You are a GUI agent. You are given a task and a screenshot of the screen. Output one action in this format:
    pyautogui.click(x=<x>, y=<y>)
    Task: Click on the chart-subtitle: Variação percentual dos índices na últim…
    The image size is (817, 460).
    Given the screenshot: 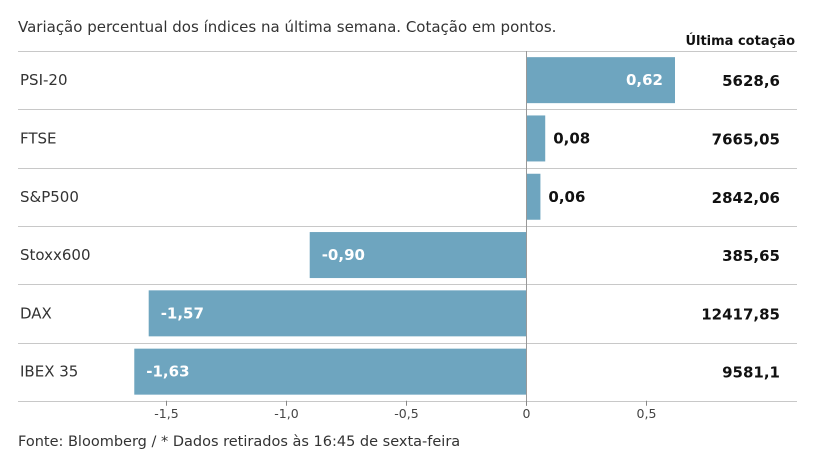 What is the action you would take?
    pyautogui.click(x=287, y=27)
    